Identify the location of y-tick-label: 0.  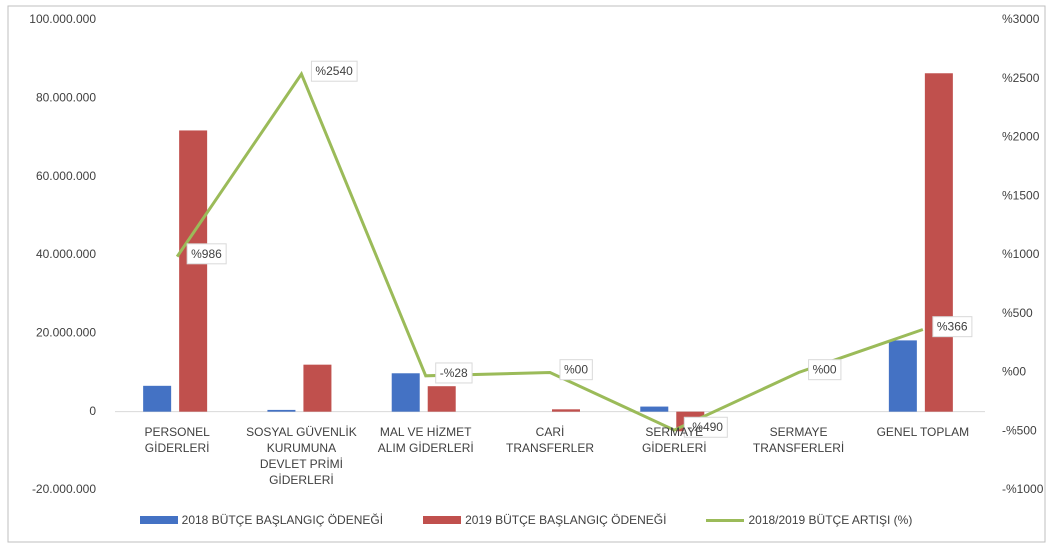
(92, 411).